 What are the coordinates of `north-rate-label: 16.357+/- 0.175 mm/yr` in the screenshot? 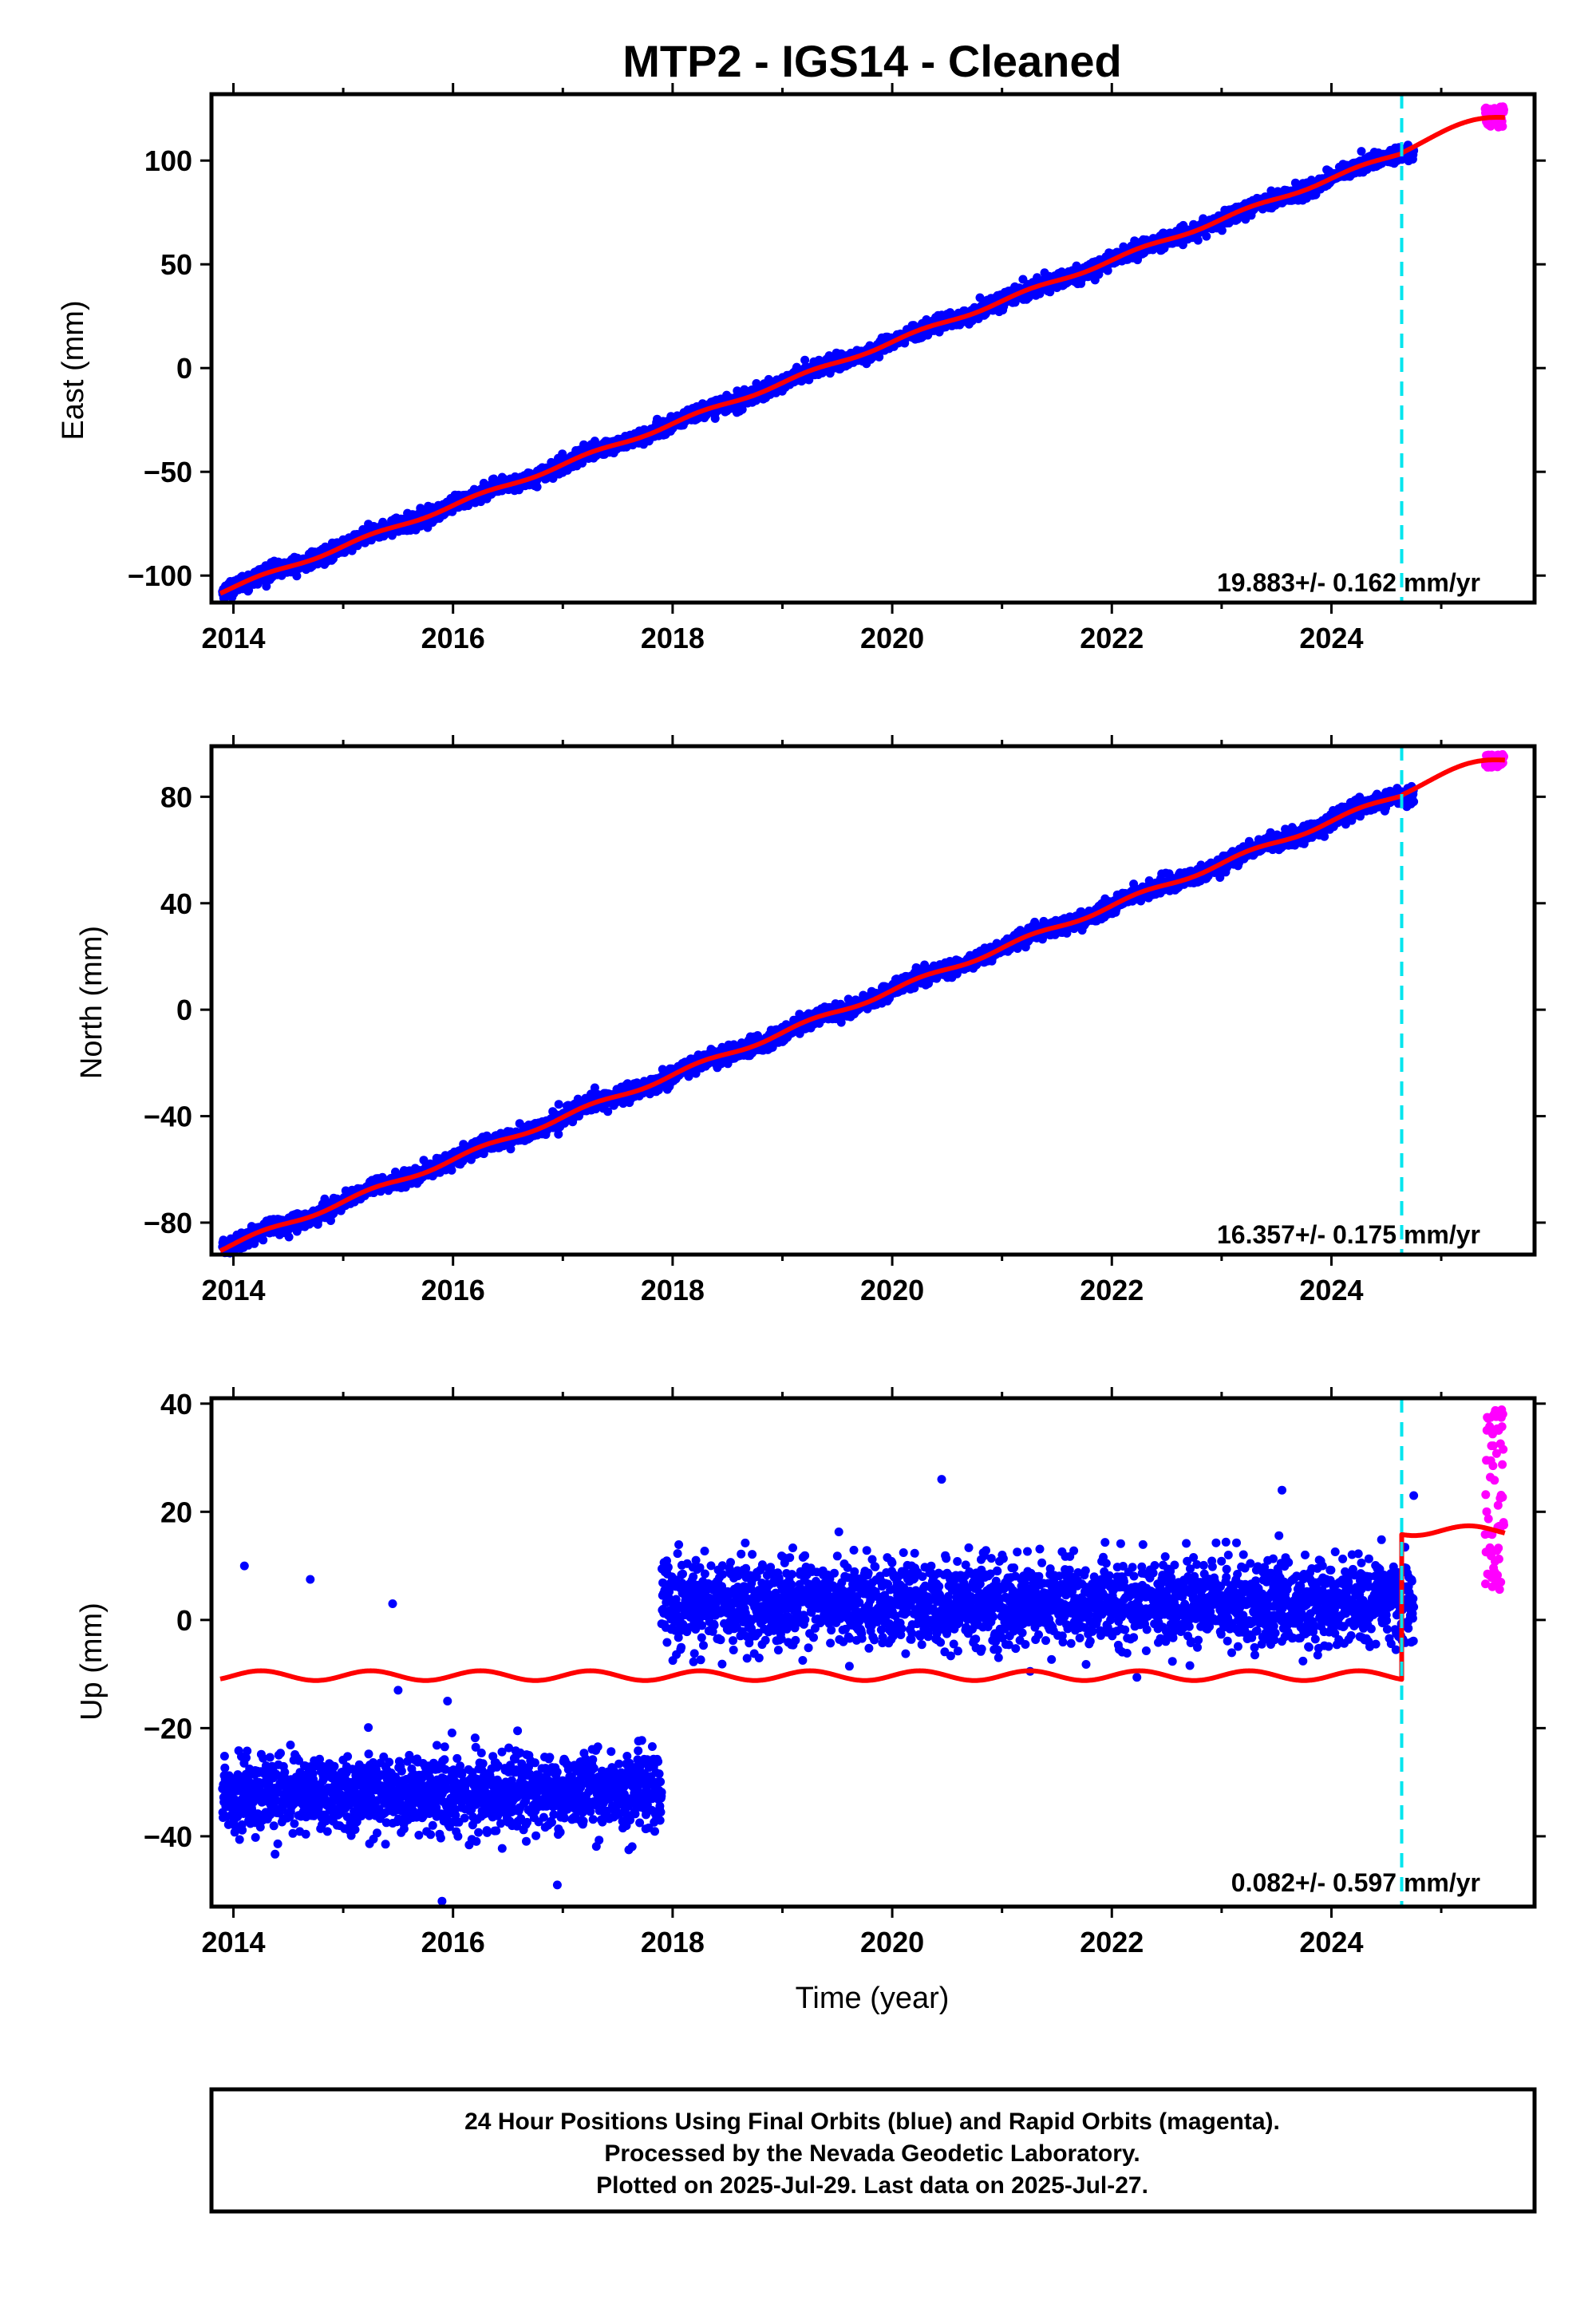 It's located at (1348, 1234).